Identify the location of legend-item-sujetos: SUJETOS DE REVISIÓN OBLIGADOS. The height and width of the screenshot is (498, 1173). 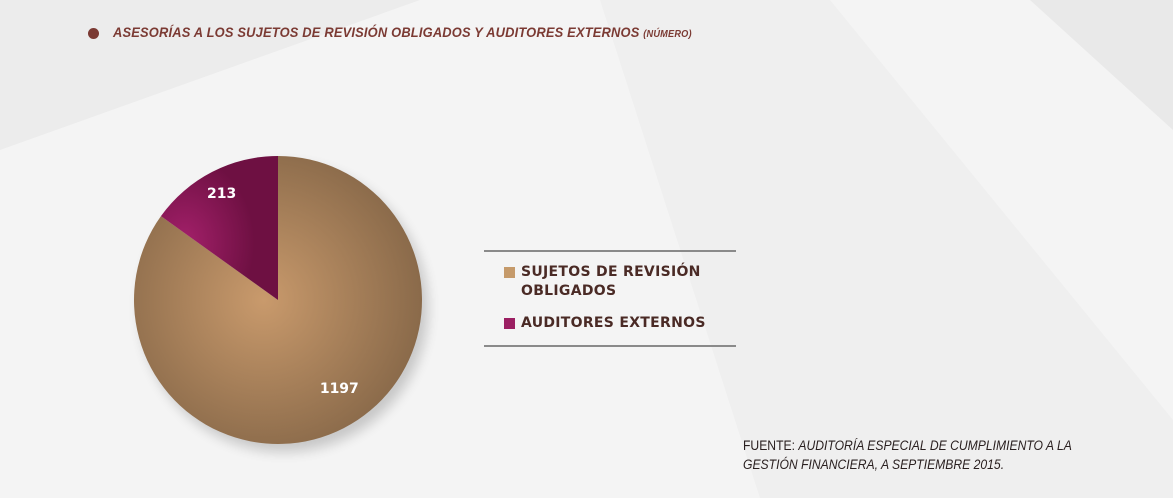
(620, 282).